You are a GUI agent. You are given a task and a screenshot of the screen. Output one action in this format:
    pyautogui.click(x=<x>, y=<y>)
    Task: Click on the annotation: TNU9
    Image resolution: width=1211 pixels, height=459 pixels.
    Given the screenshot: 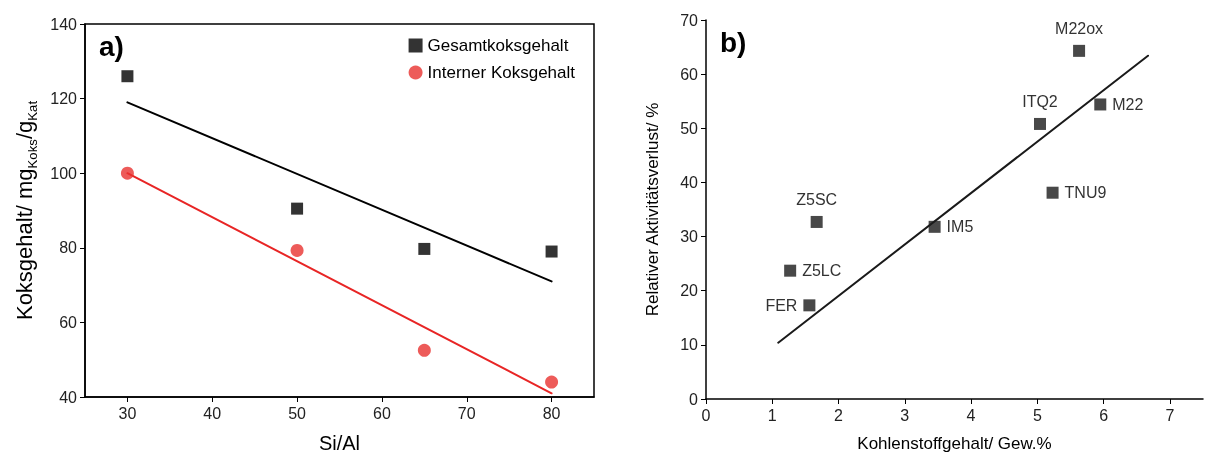 What is the action you would take?
    pyautogui.click(x=1085, y=193)
    